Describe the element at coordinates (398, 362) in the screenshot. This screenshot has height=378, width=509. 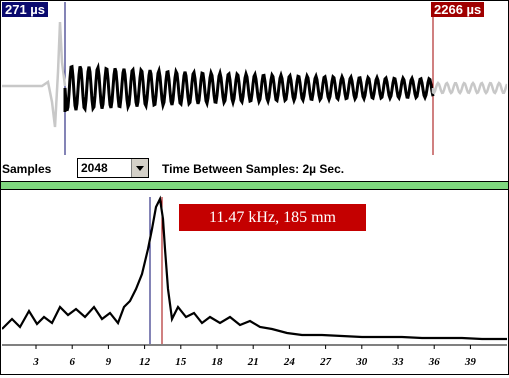
I see `x-tick-label: 33` at that location.